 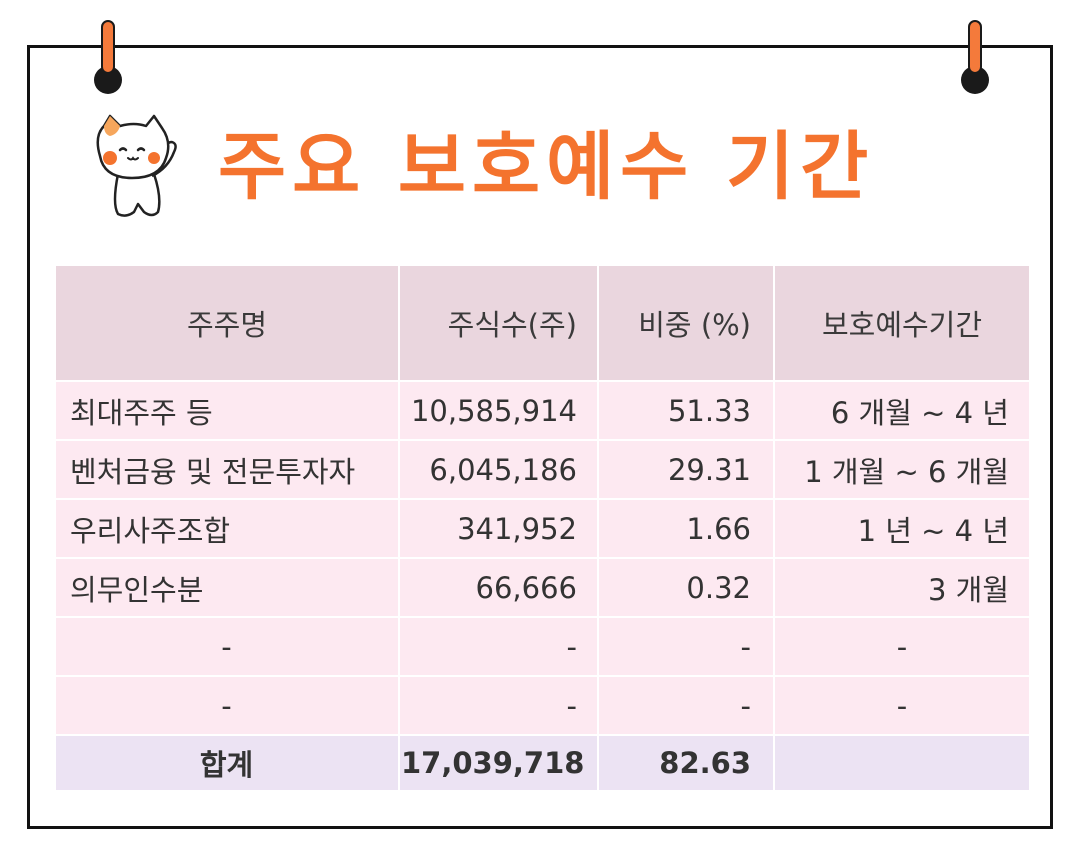 I want to click on cell-shareholder: 벤처금융 및 전문투자자, so click(x=228, y=470).